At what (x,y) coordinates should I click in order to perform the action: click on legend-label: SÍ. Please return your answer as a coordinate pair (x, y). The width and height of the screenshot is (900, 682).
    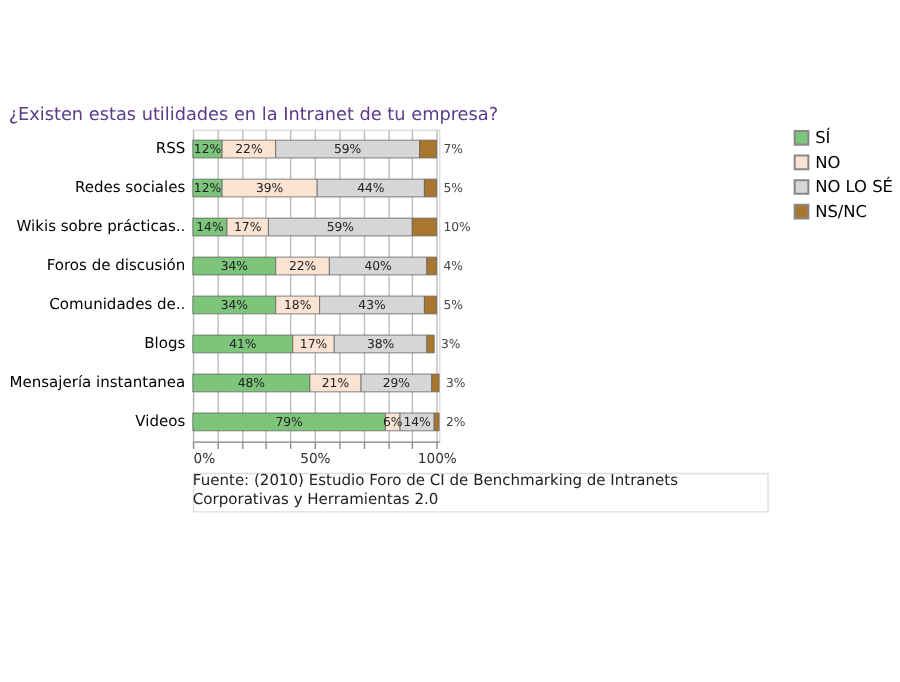
    Looking at the image, I should click on (823, 137).